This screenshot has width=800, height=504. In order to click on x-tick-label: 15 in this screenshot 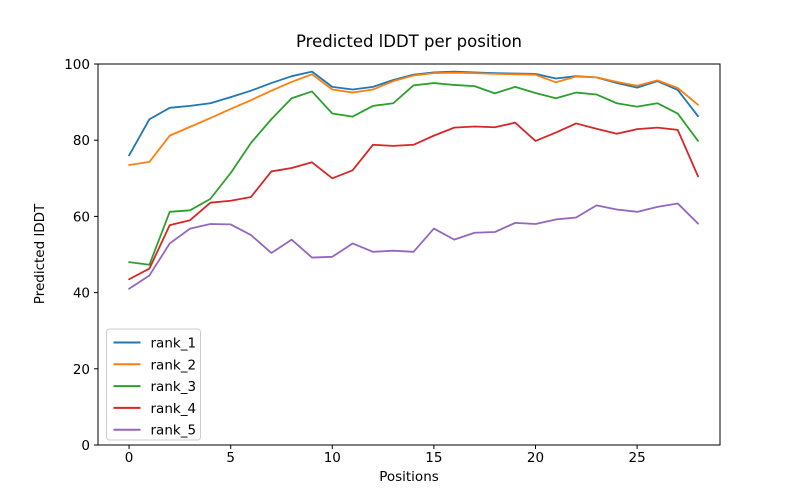, I will do `click(433, 458)`.